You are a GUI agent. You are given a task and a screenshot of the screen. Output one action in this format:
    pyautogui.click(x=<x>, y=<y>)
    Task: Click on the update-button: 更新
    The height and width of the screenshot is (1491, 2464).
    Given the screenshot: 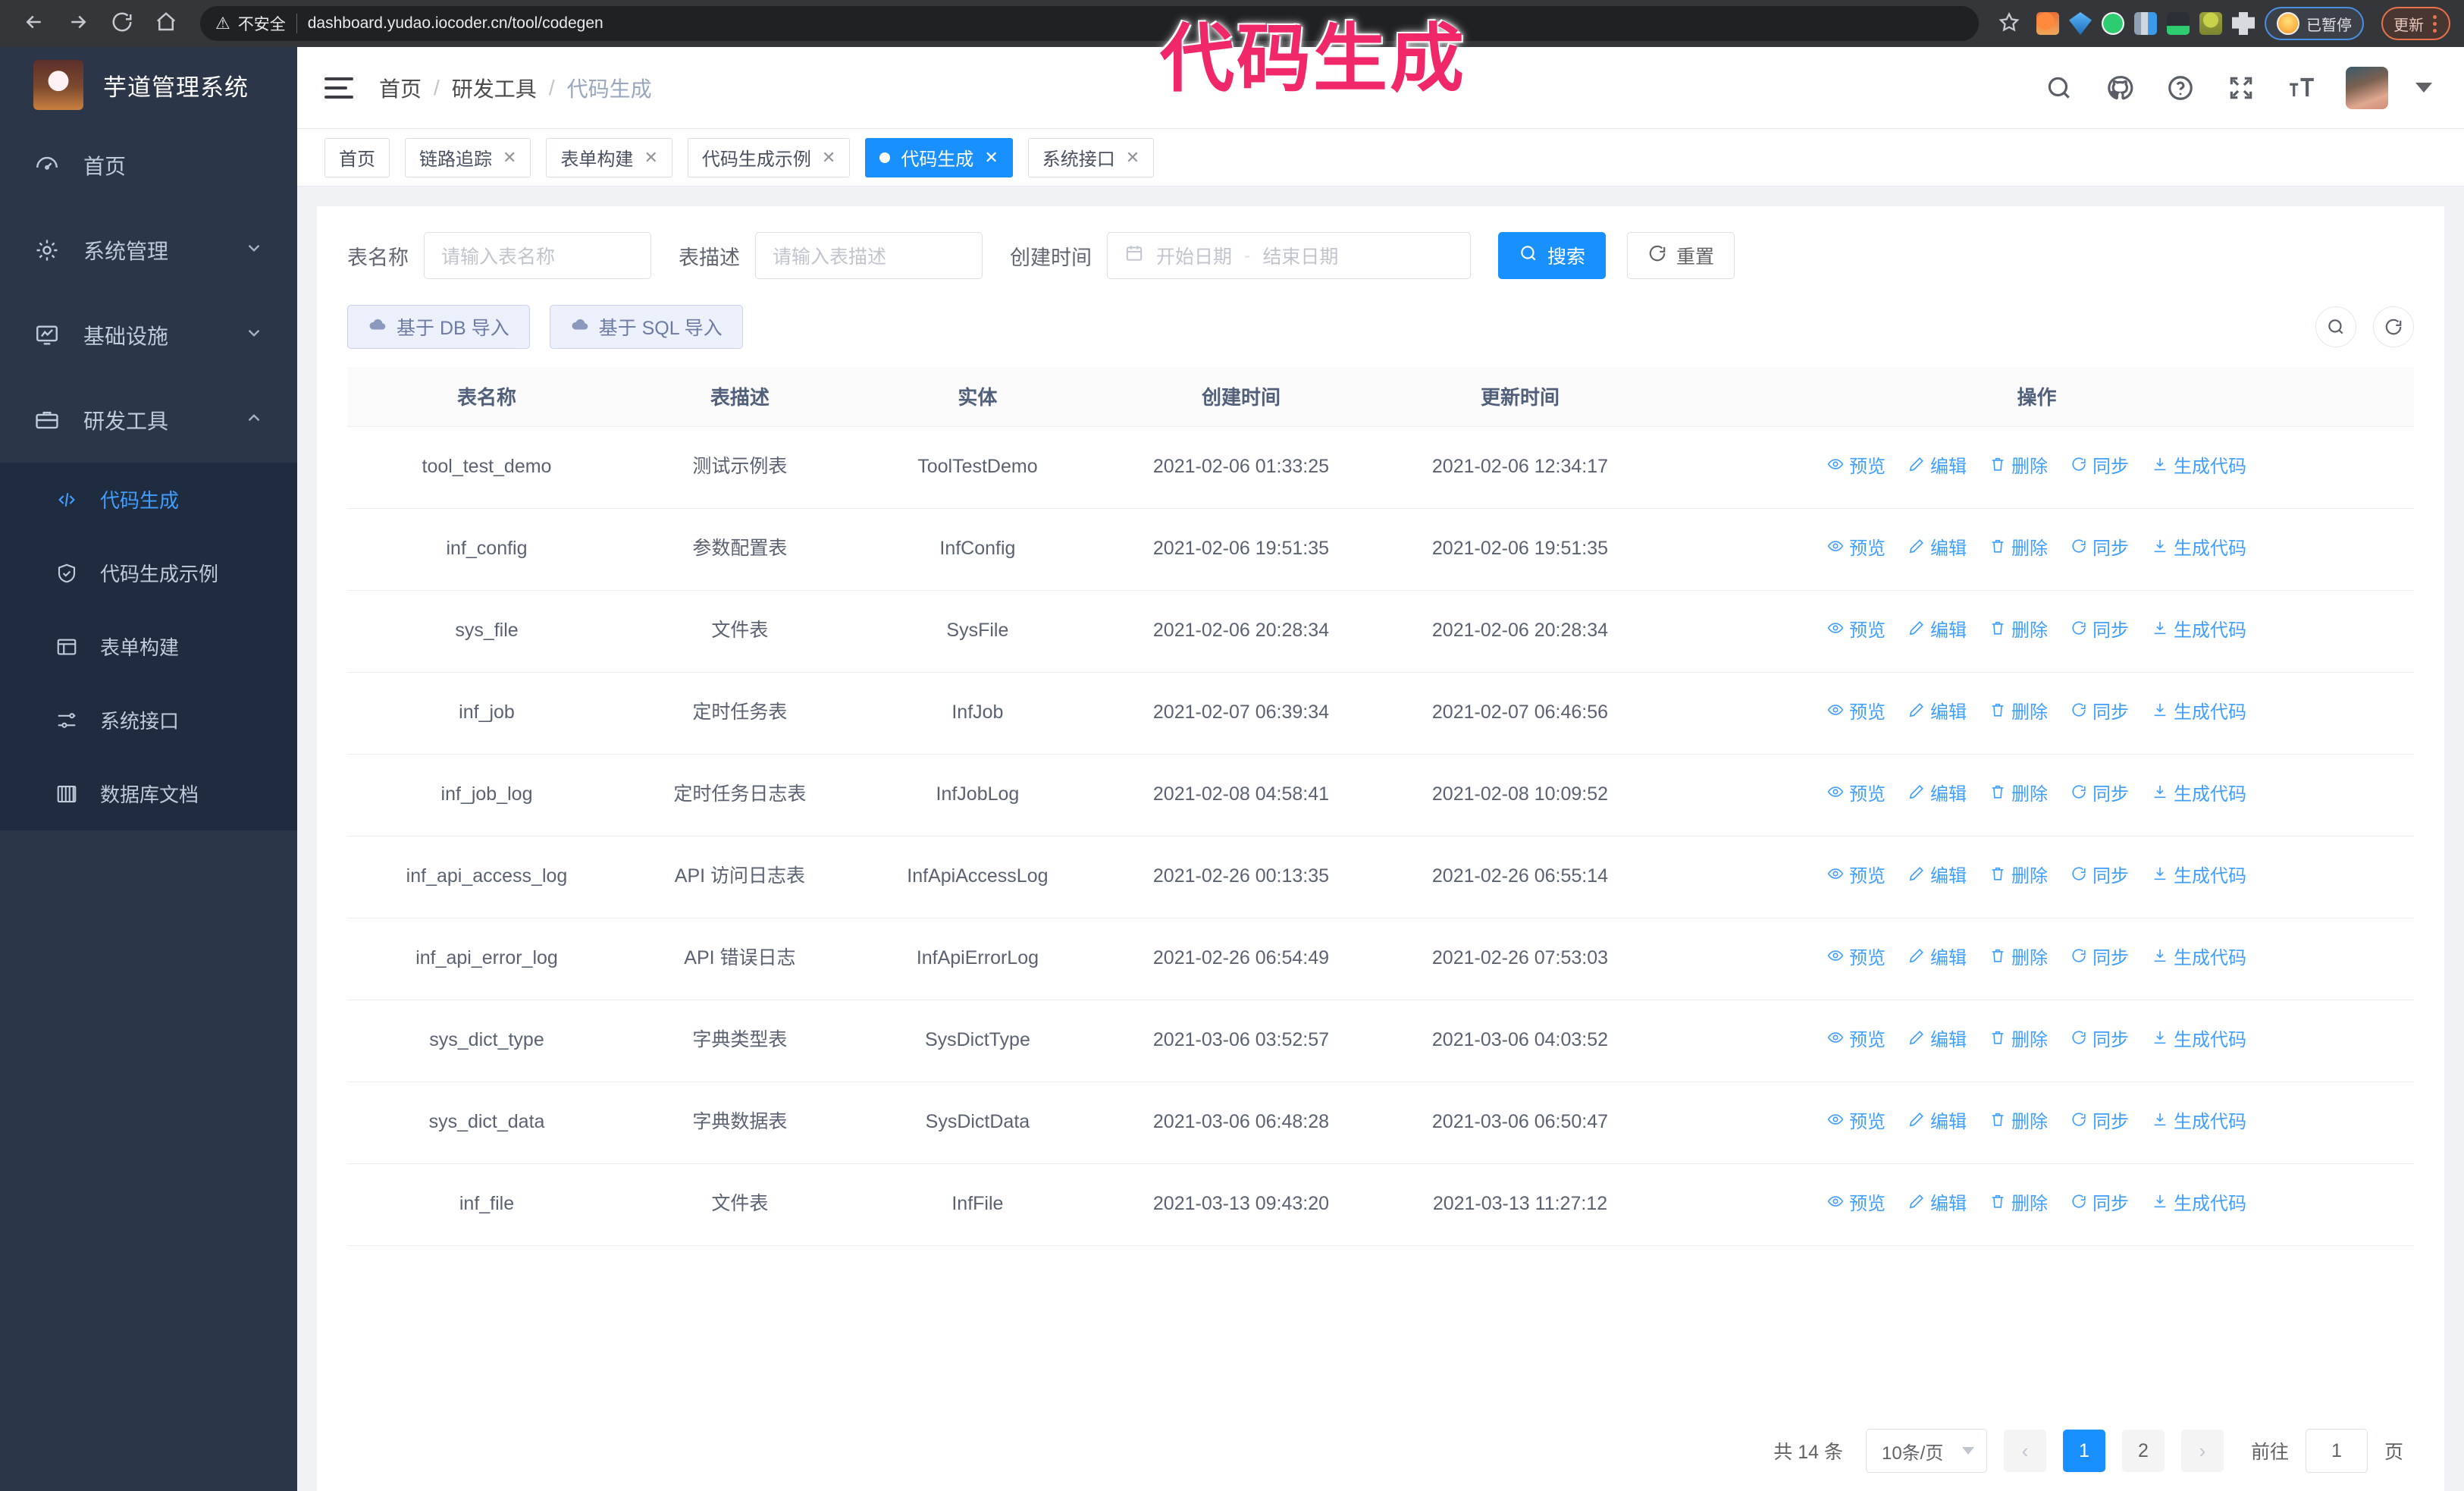 What is the action you would take?
    pyautogui.click(x=2415, y=23)
    